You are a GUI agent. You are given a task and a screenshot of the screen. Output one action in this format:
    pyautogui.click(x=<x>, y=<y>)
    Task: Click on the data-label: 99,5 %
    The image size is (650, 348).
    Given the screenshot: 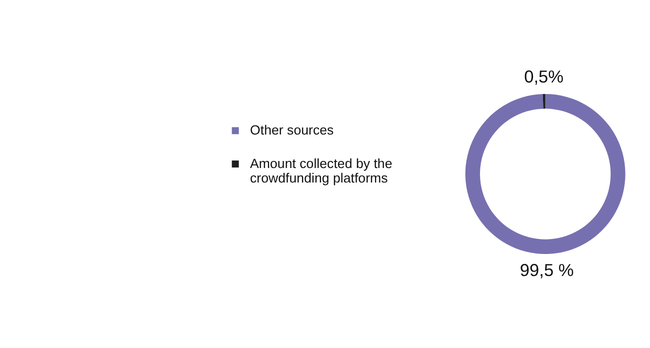 What is the action you would take?
    pyautogui.click(x=547, y=270)
    